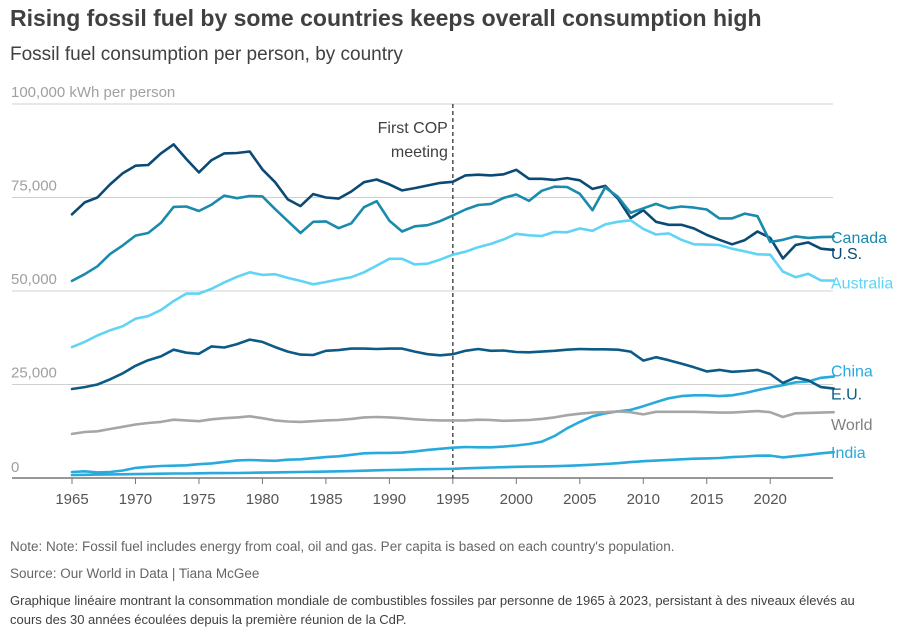 The width and height of the screenshot is (908, 640). I want to click on y-tick-label: 25,000, so click(34, 373).